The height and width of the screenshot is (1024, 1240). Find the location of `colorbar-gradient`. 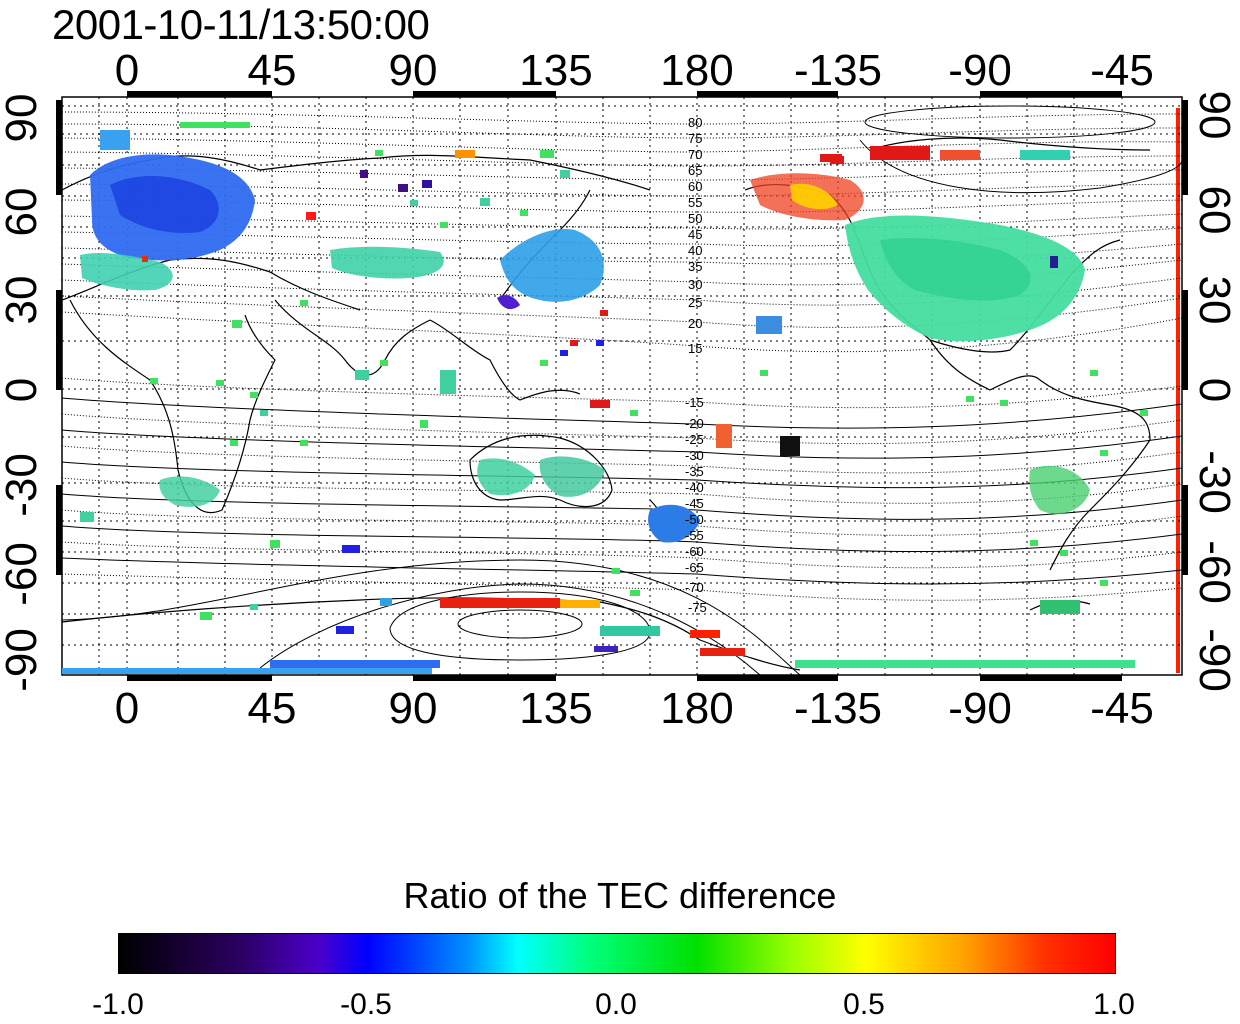

colorbar-gradient is located at coordinates (617, 953).